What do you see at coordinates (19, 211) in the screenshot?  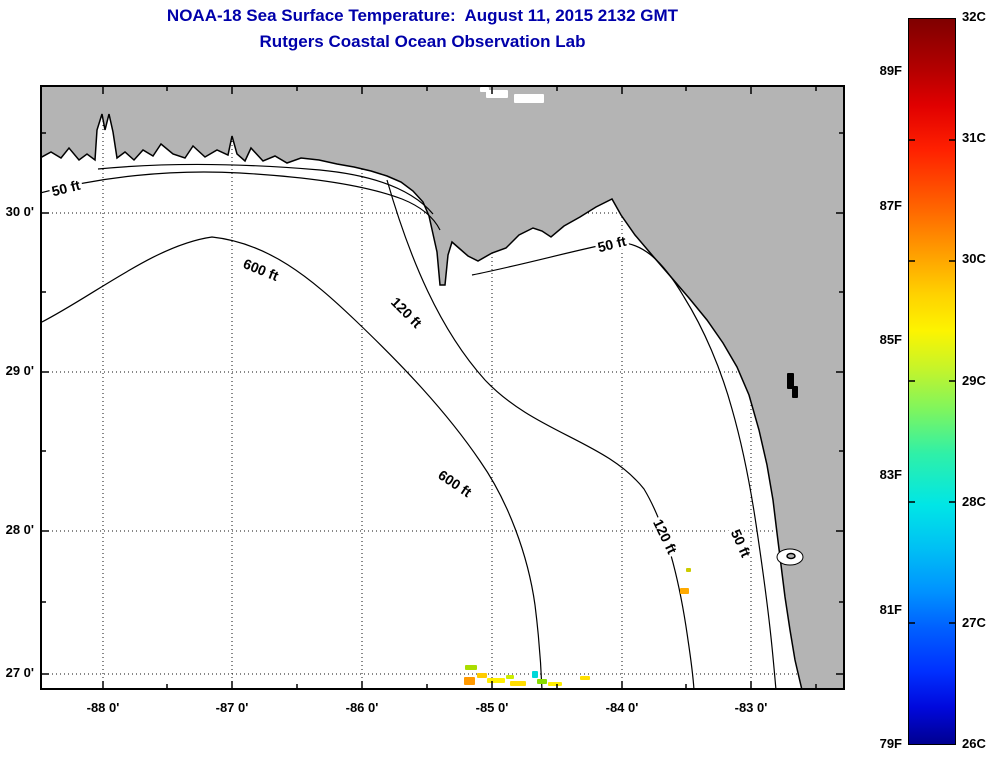 I see `y-axis-label-30: 30 0'` at bounding box center [19, 211].